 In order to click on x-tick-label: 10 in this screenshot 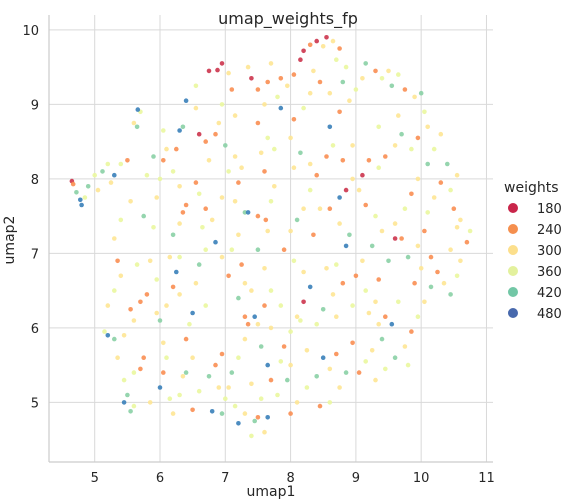, I will do `click(421, 478)`.